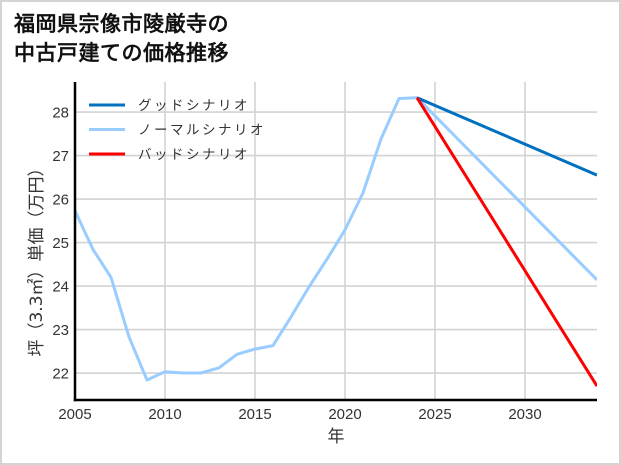 This screenshot has height=465, width=621. What do you see at coordinates (121, 24) in the screenshot?
I see `chart-title-line-1: 福岡県宗像市陵厳寺の` at bounding box center [121, 24].